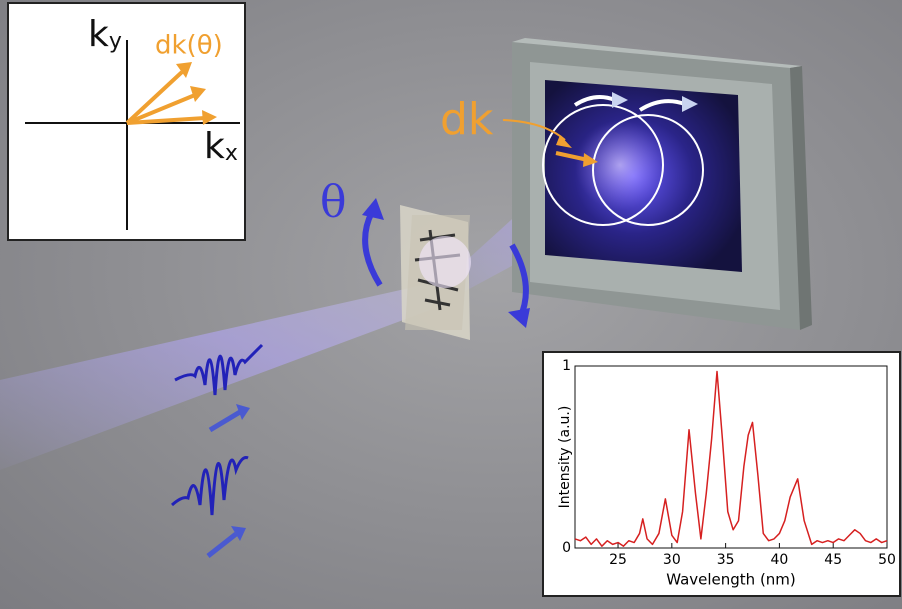 Image resolution: width=902 pixels, height=609 pixels. Describe the element at coordinates (801, 198) in the screenshot. I see `monitor-side` at that location.